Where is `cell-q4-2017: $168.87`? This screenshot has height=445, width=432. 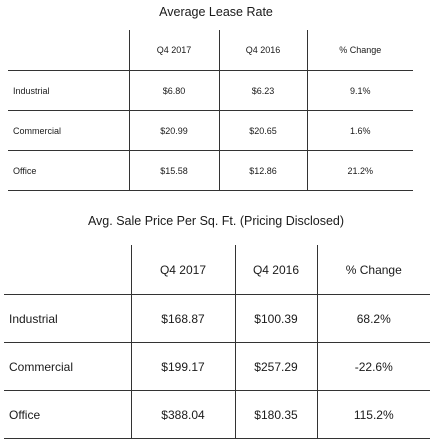
cell-q4-2017: $168.87 is located at coordinates (182, 318).